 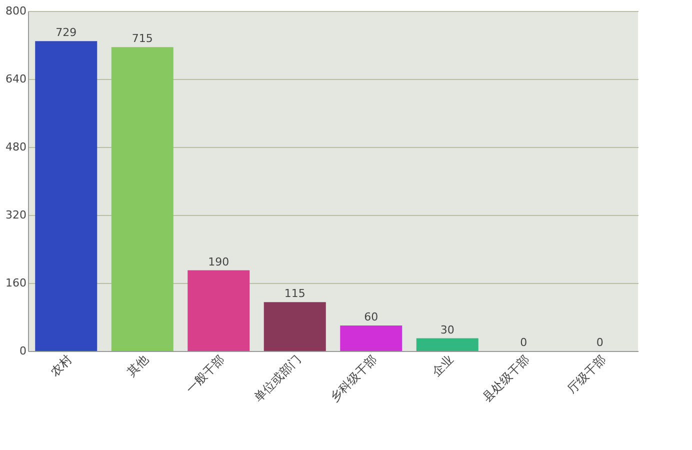 What do you see at coordinates (442, 365) in the screenshot?
I see `x-tick-label: 企业` at bounding box center [442, 365].